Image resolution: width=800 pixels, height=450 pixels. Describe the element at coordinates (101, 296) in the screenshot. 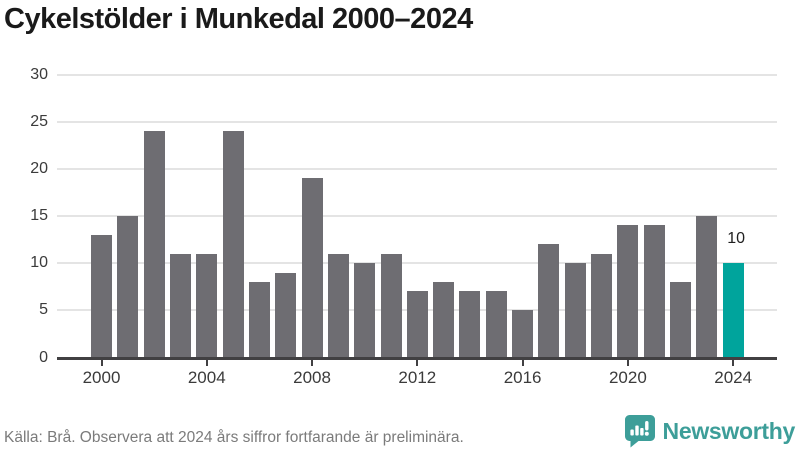

I see `bar-2000` at that location.